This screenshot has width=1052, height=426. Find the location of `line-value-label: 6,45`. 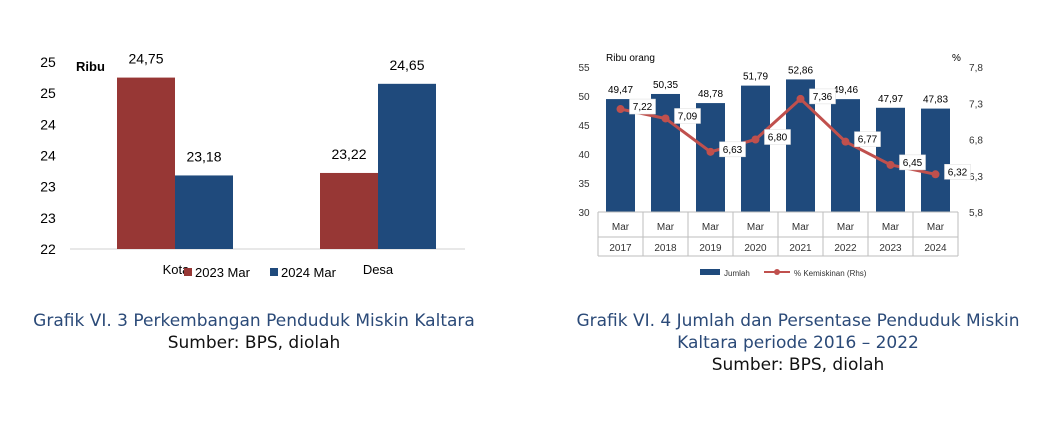

line-value-label: 6,45 is located at coordinates (913, 163).